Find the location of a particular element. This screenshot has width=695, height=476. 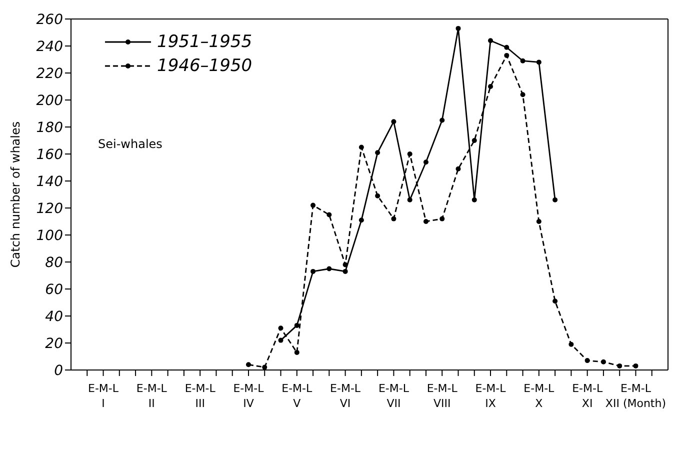

x-tick-label: E-M-L VI is located at coordinates (346, 396).